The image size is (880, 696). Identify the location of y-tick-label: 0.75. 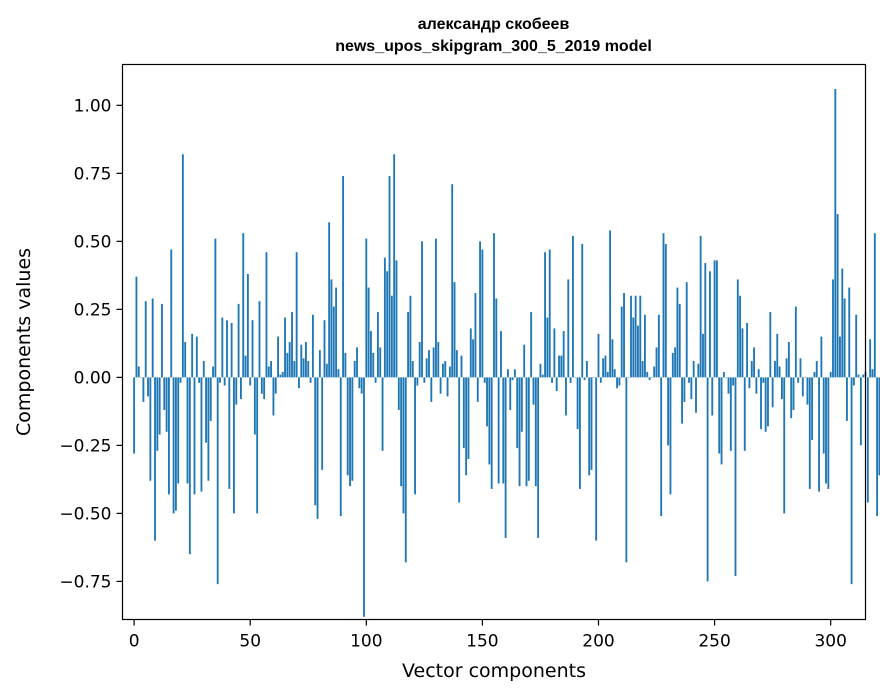
(93, 174).